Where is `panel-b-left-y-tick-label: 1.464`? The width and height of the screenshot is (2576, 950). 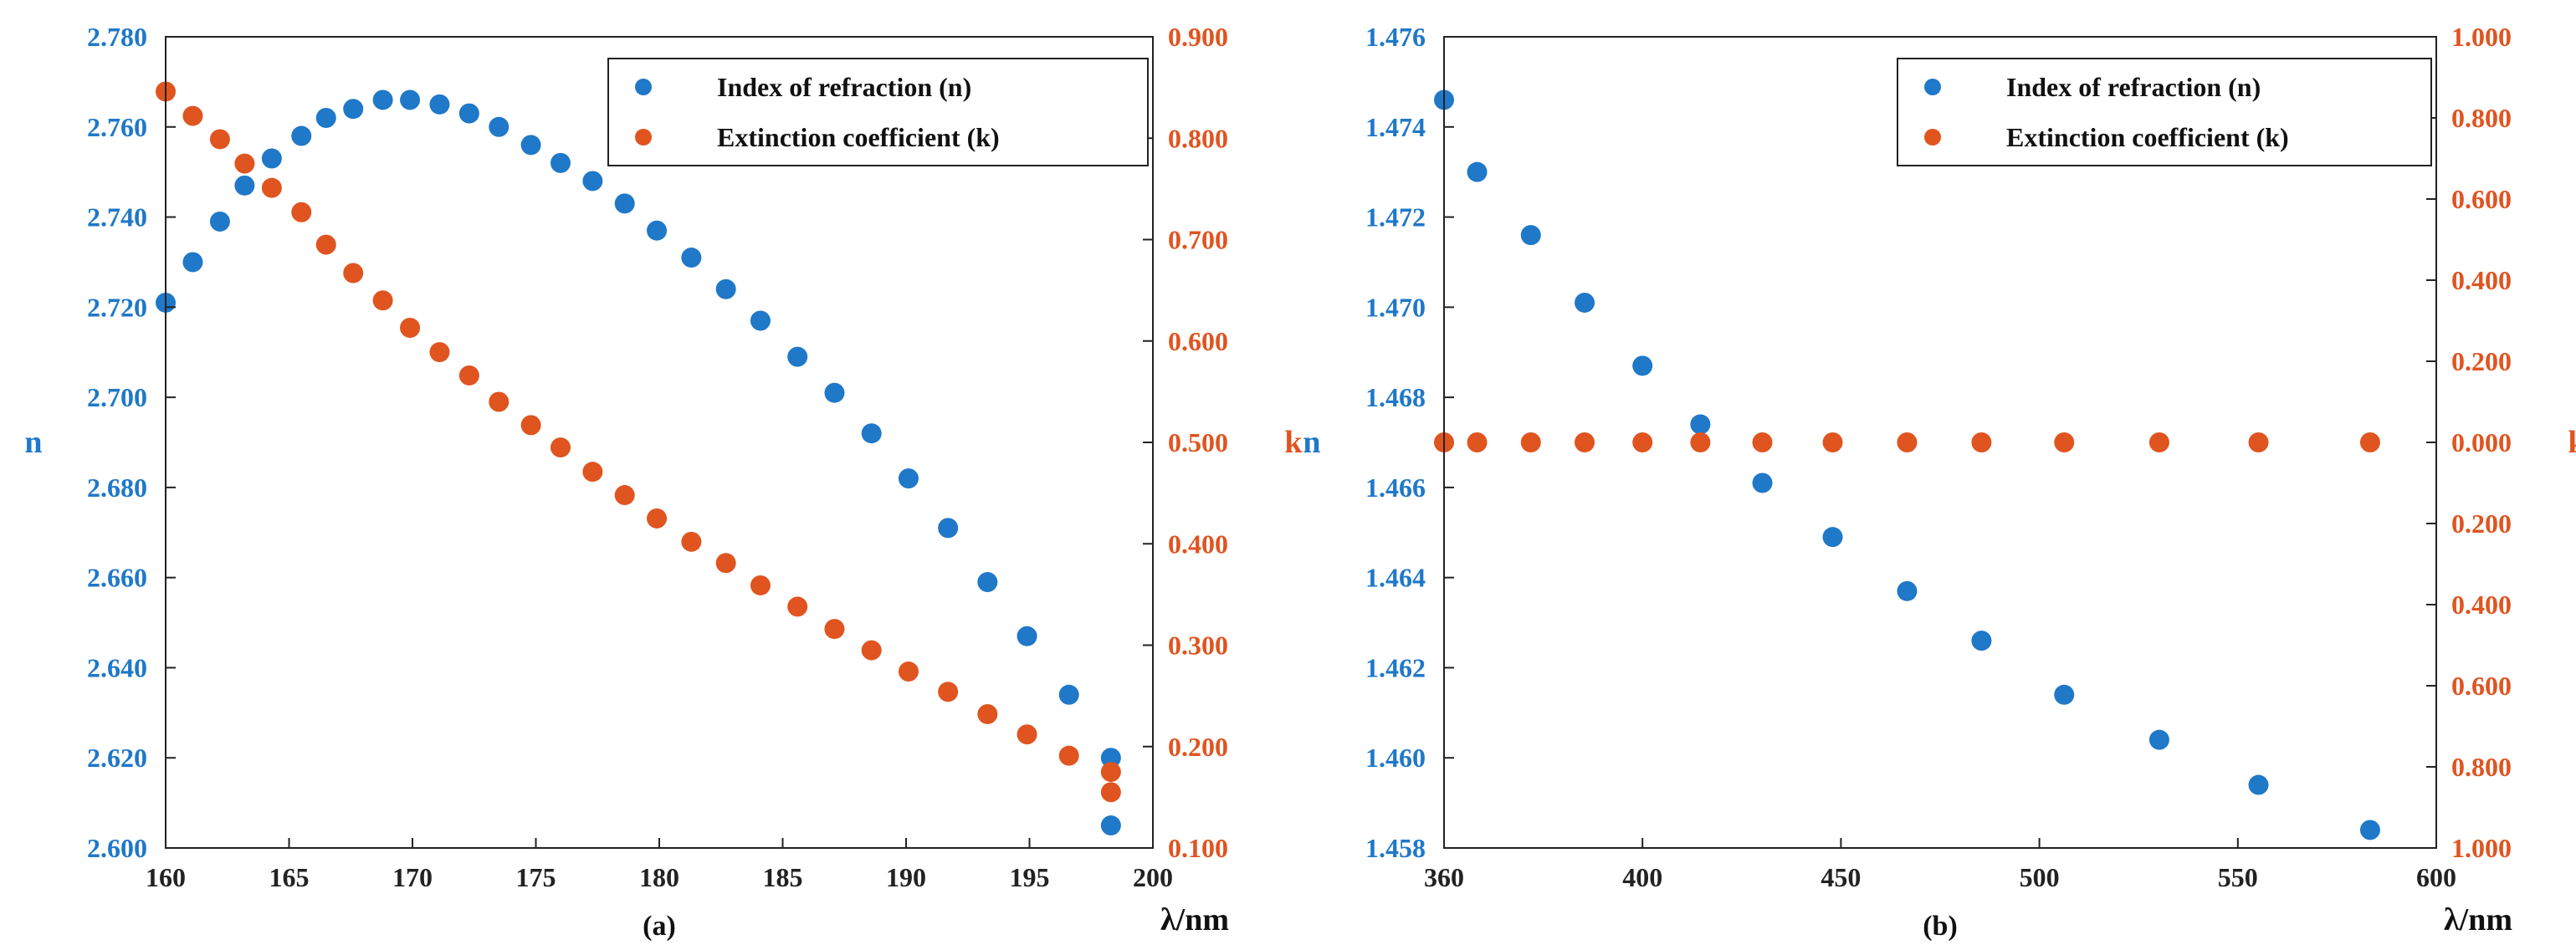
panel-b-left-y-tick-label: 1.464 is located at coordinates (1396, 578).